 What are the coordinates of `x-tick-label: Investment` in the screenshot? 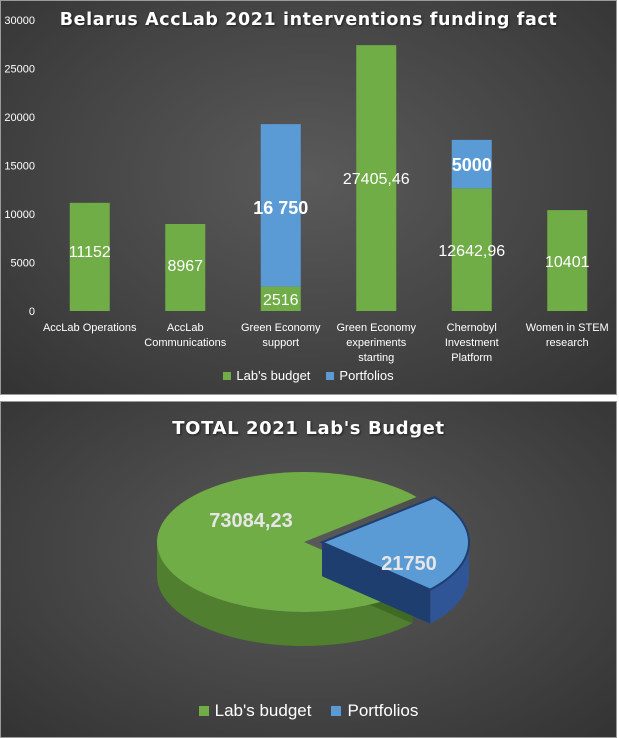 It's located at (472, 343).